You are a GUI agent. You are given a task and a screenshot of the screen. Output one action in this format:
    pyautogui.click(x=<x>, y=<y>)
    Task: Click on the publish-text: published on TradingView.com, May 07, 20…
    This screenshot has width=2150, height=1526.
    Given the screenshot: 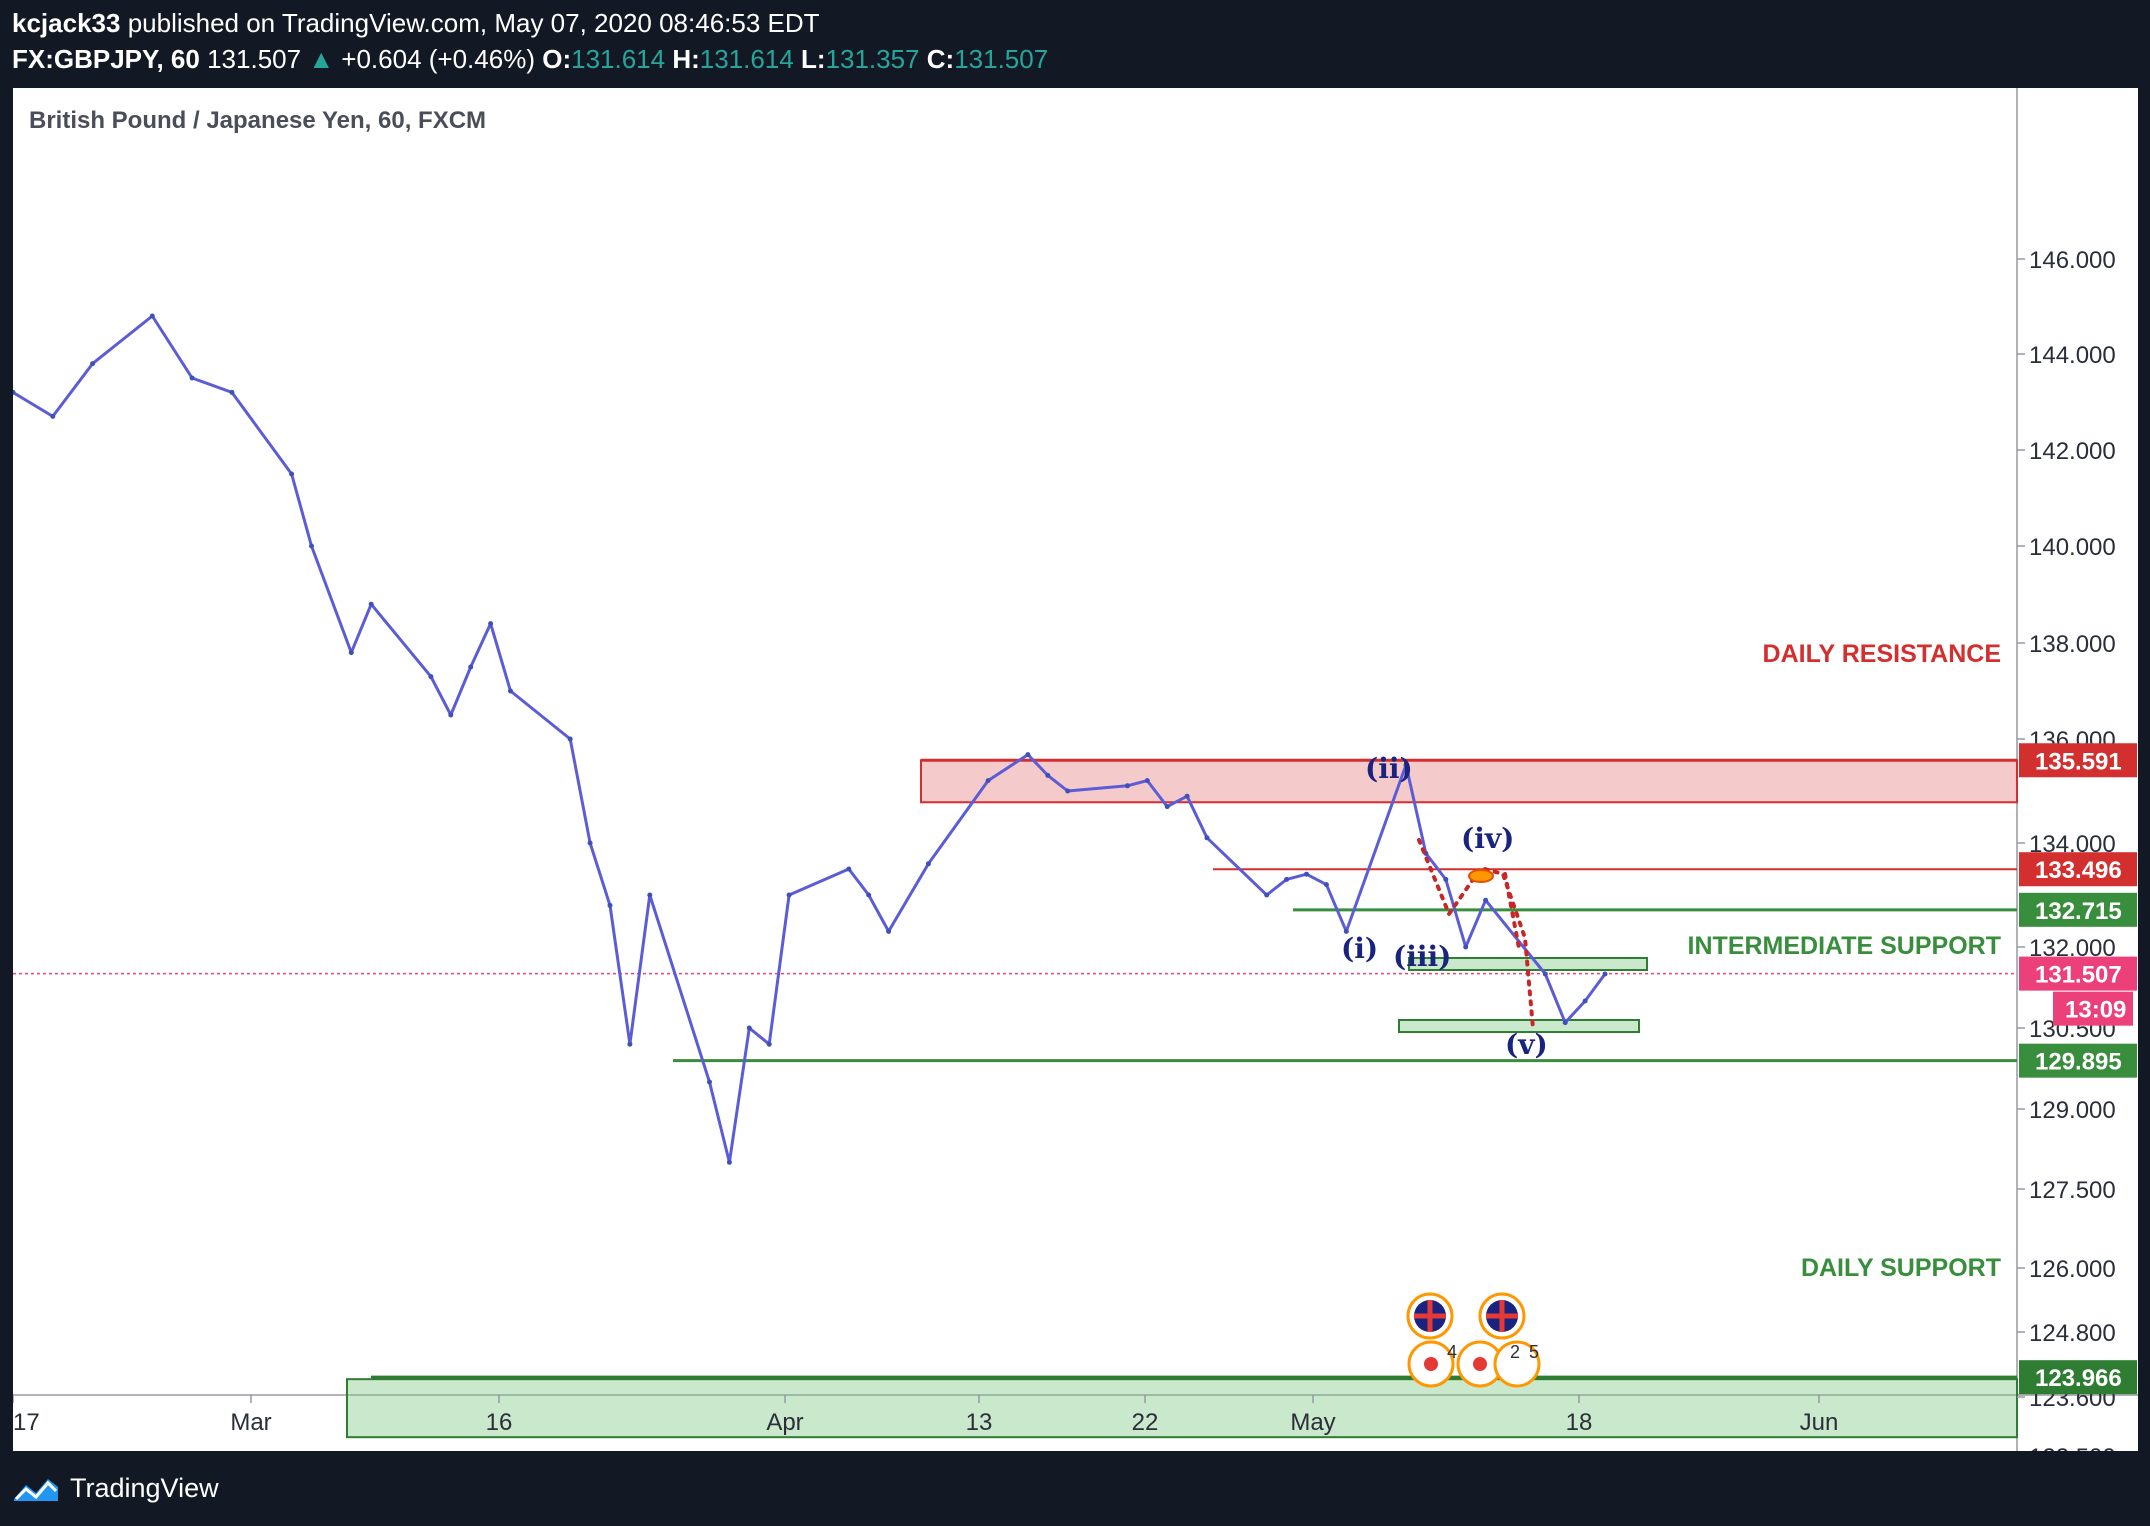 What is the action you would take?
    pyautogui.click(x=473, y=23)
    